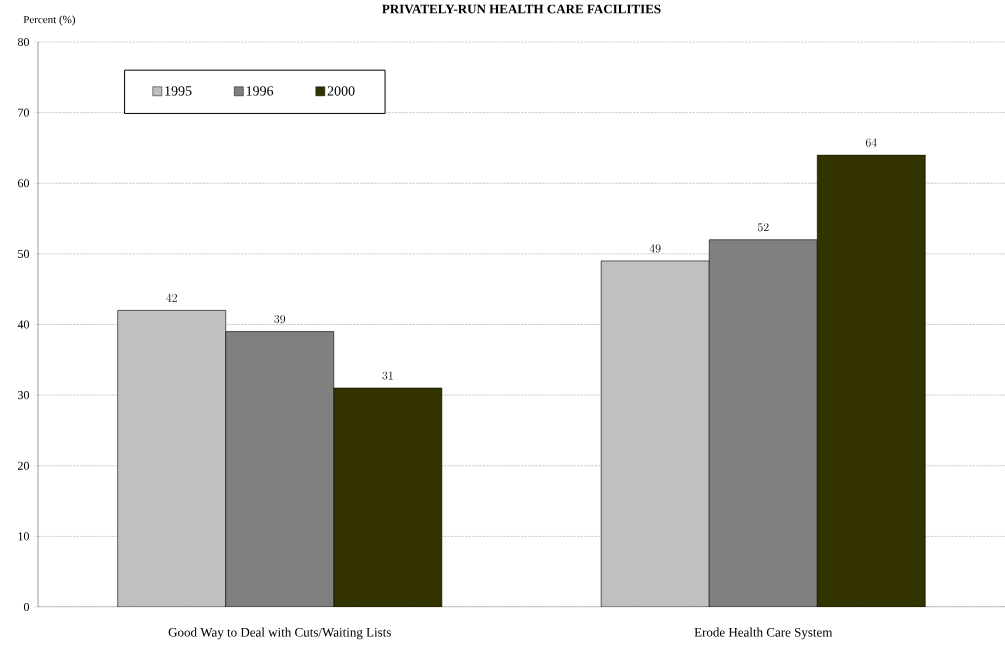 Image resolution: width=1005 pixels, height=652 pixels. Describe the element at coordinates (279, 633) in the screenshot. I see `x-tick-label: Good Way to Deal with Cuts/Waiting Lists` at that location.